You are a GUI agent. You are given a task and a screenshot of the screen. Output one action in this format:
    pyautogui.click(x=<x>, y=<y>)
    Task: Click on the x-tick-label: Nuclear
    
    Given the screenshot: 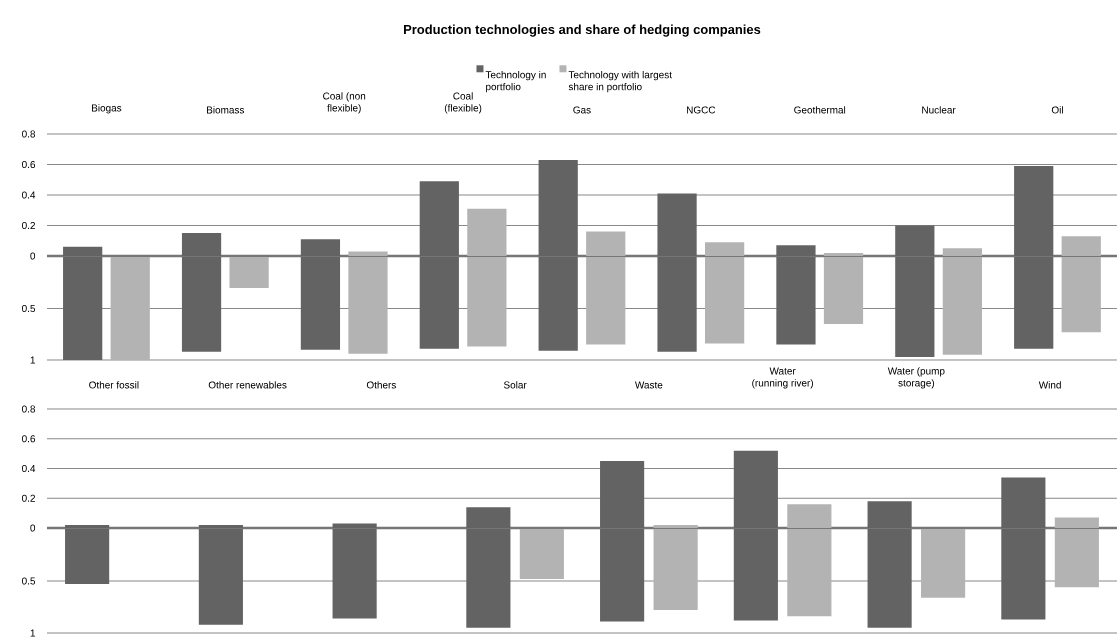 What is the action you would take?
    pyautogui.click(x=939, y=110)
    